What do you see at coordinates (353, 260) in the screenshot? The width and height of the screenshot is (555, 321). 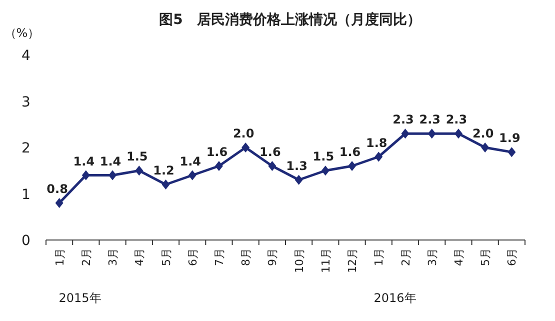 I see `x-tick-label: 12月` at bounding box center [353, 260].